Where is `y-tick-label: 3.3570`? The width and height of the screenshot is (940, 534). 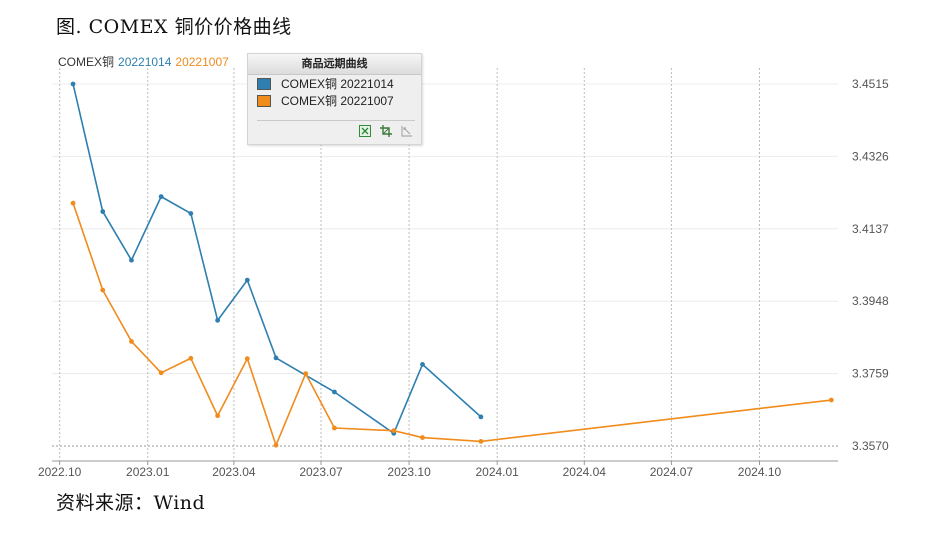 y-tick-label: 3.3570 is located at coordinates (870, 446).